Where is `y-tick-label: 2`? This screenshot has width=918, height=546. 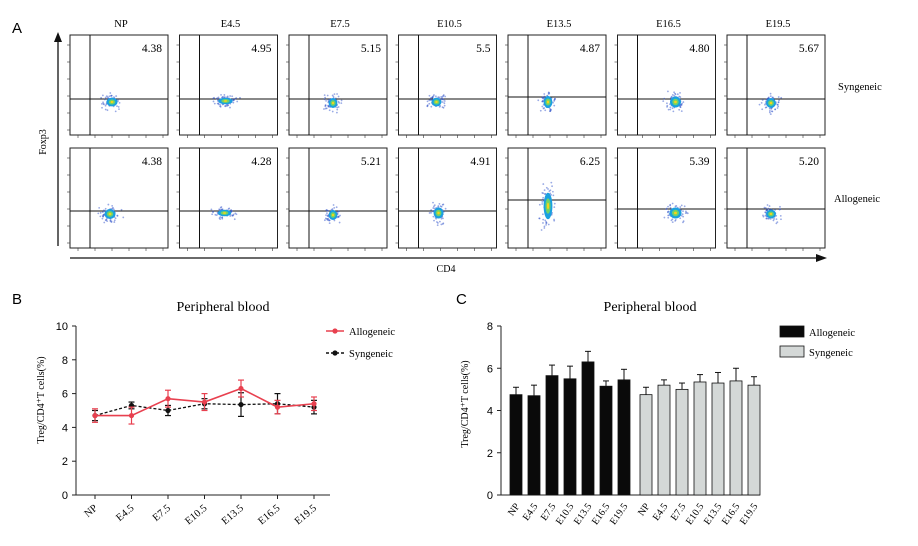
y-tick-label: 2 is located at coordinates (490, 454).